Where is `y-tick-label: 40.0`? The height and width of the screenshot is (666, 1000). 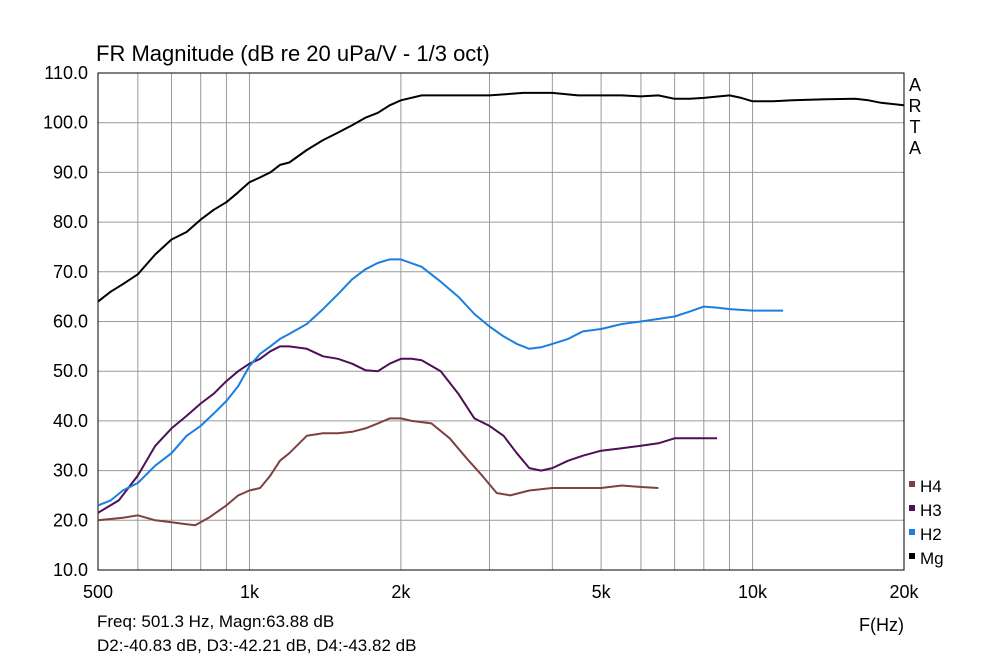 y-tick-label: 40.0 is located at coordinates (70, 421).